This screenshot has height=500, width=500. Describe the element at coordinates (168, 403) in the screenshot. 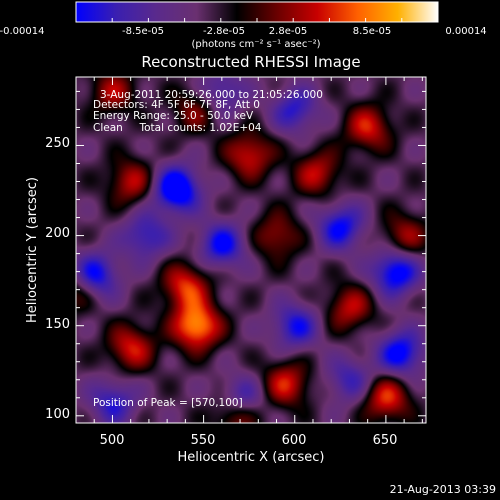

I see `annotation-peak-position: Position of Peak = [570,100]` at that location.